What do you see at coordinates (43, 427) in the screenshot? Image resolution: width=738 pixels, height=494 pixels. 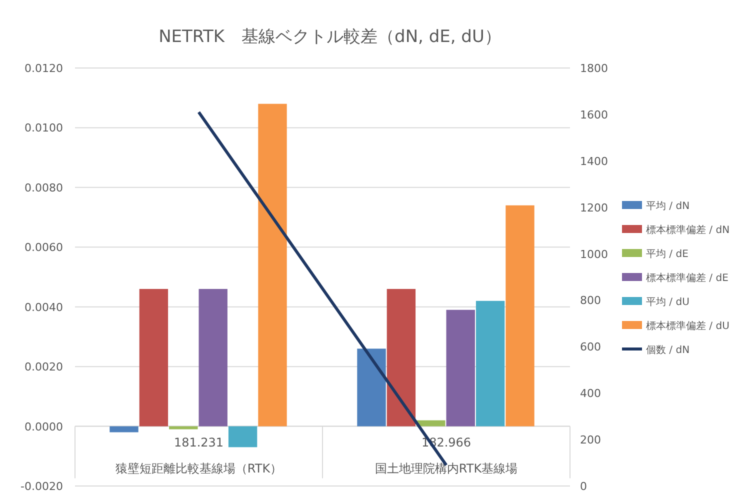 I see `y-tick-label: 0.0000` at bounding box center [43, 427].